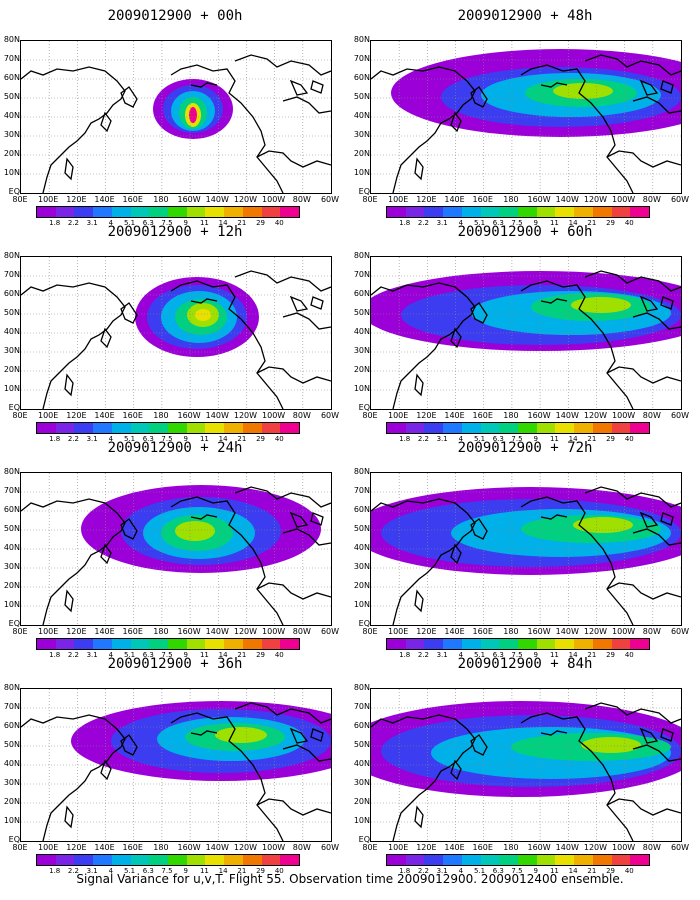 Image resolution: width=700 pixels, height=900 pixels. I want to click on lat-label: 70N, so click(11, 490).